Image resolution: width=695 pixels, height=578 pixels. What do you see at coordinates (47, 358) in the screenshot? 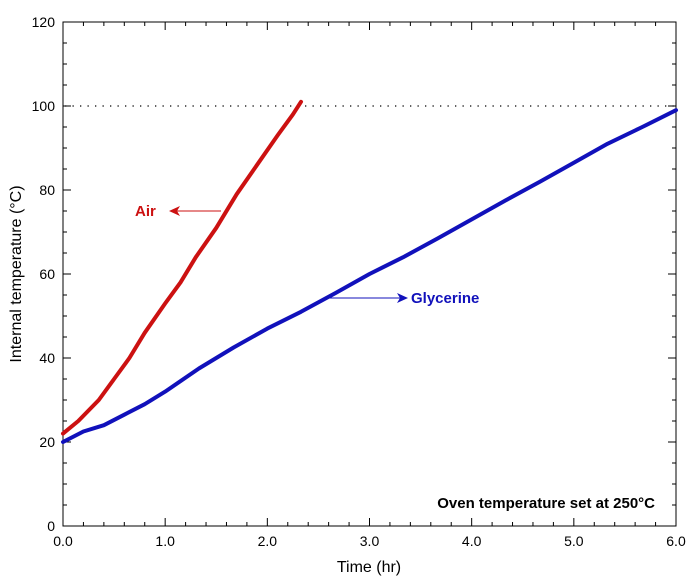
I see `y-tick-label: 40` at bounding box center [47, 358].